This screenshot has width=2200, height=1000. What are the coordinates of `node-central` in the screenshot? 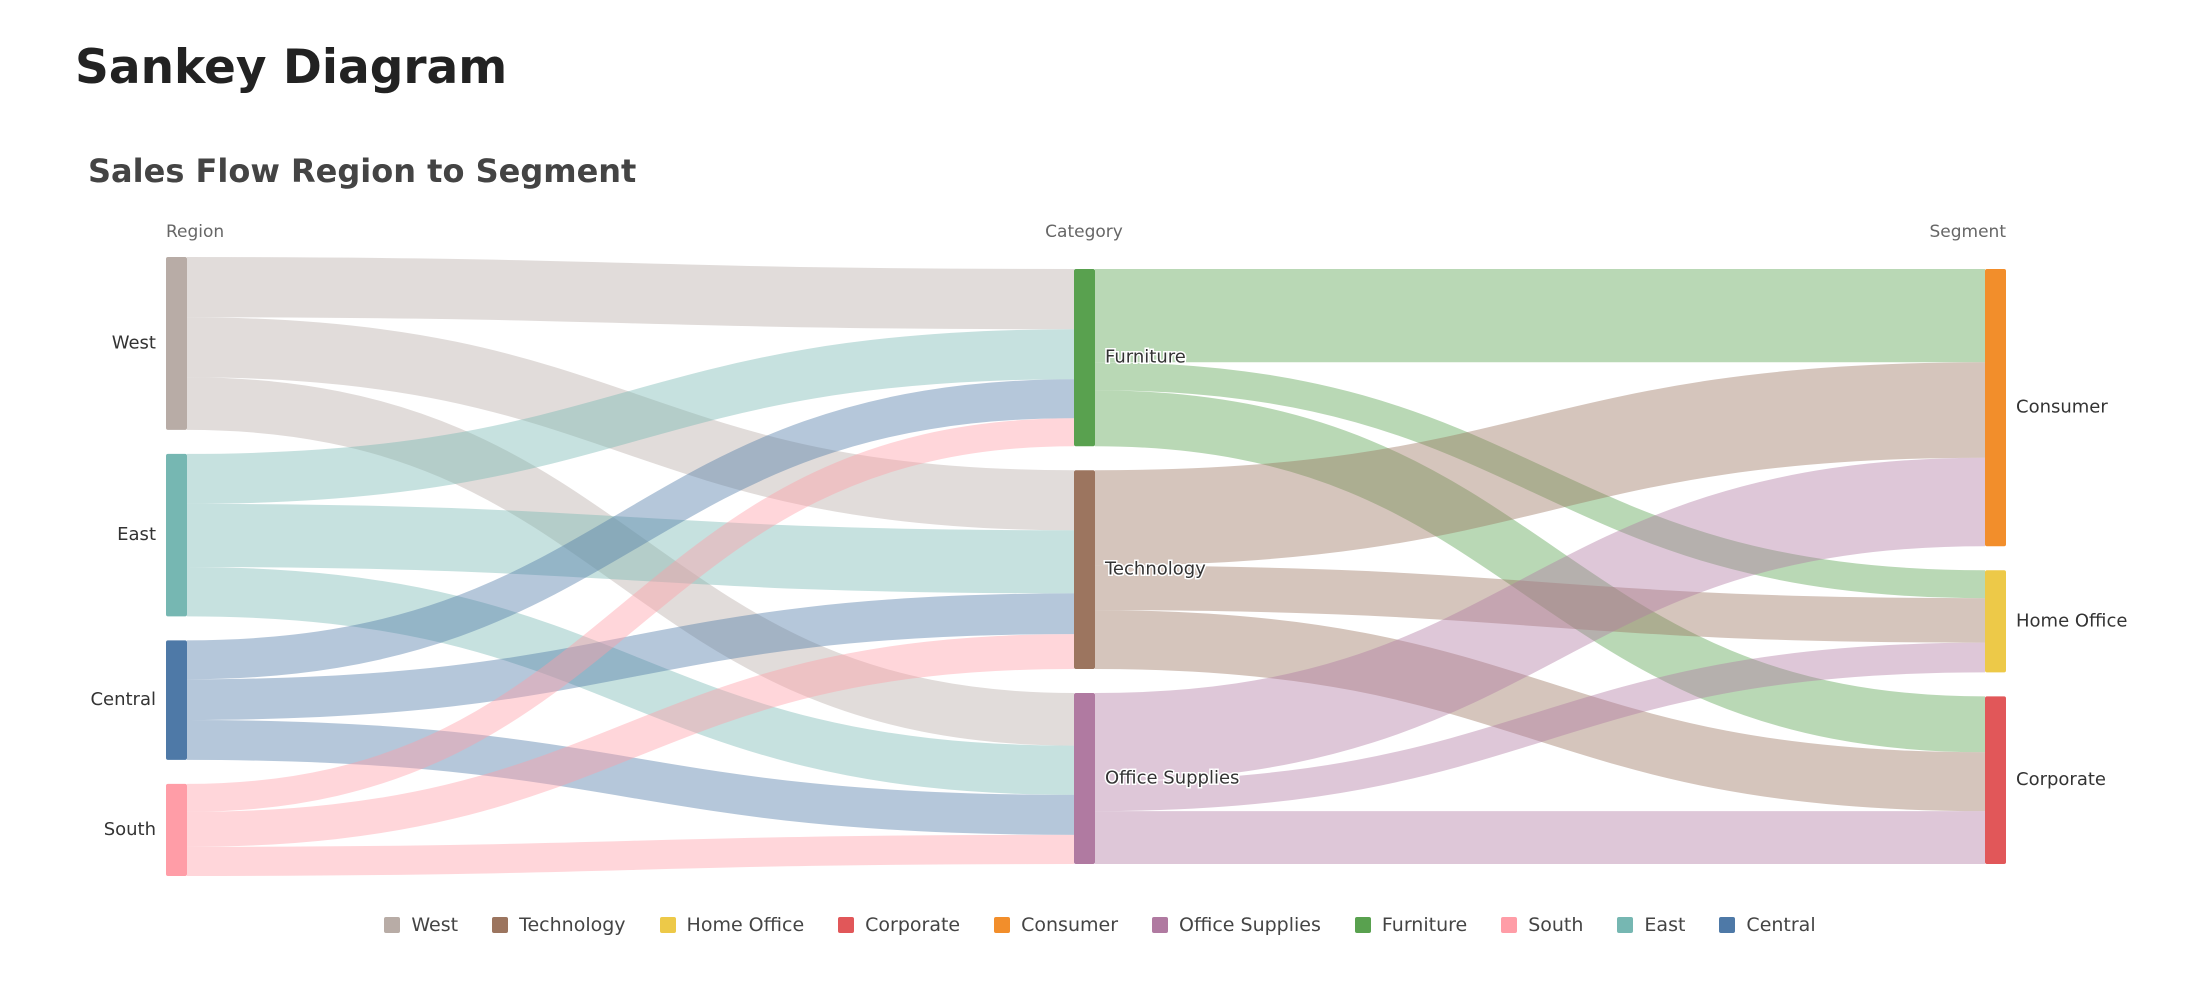 It's located at (176, 700).